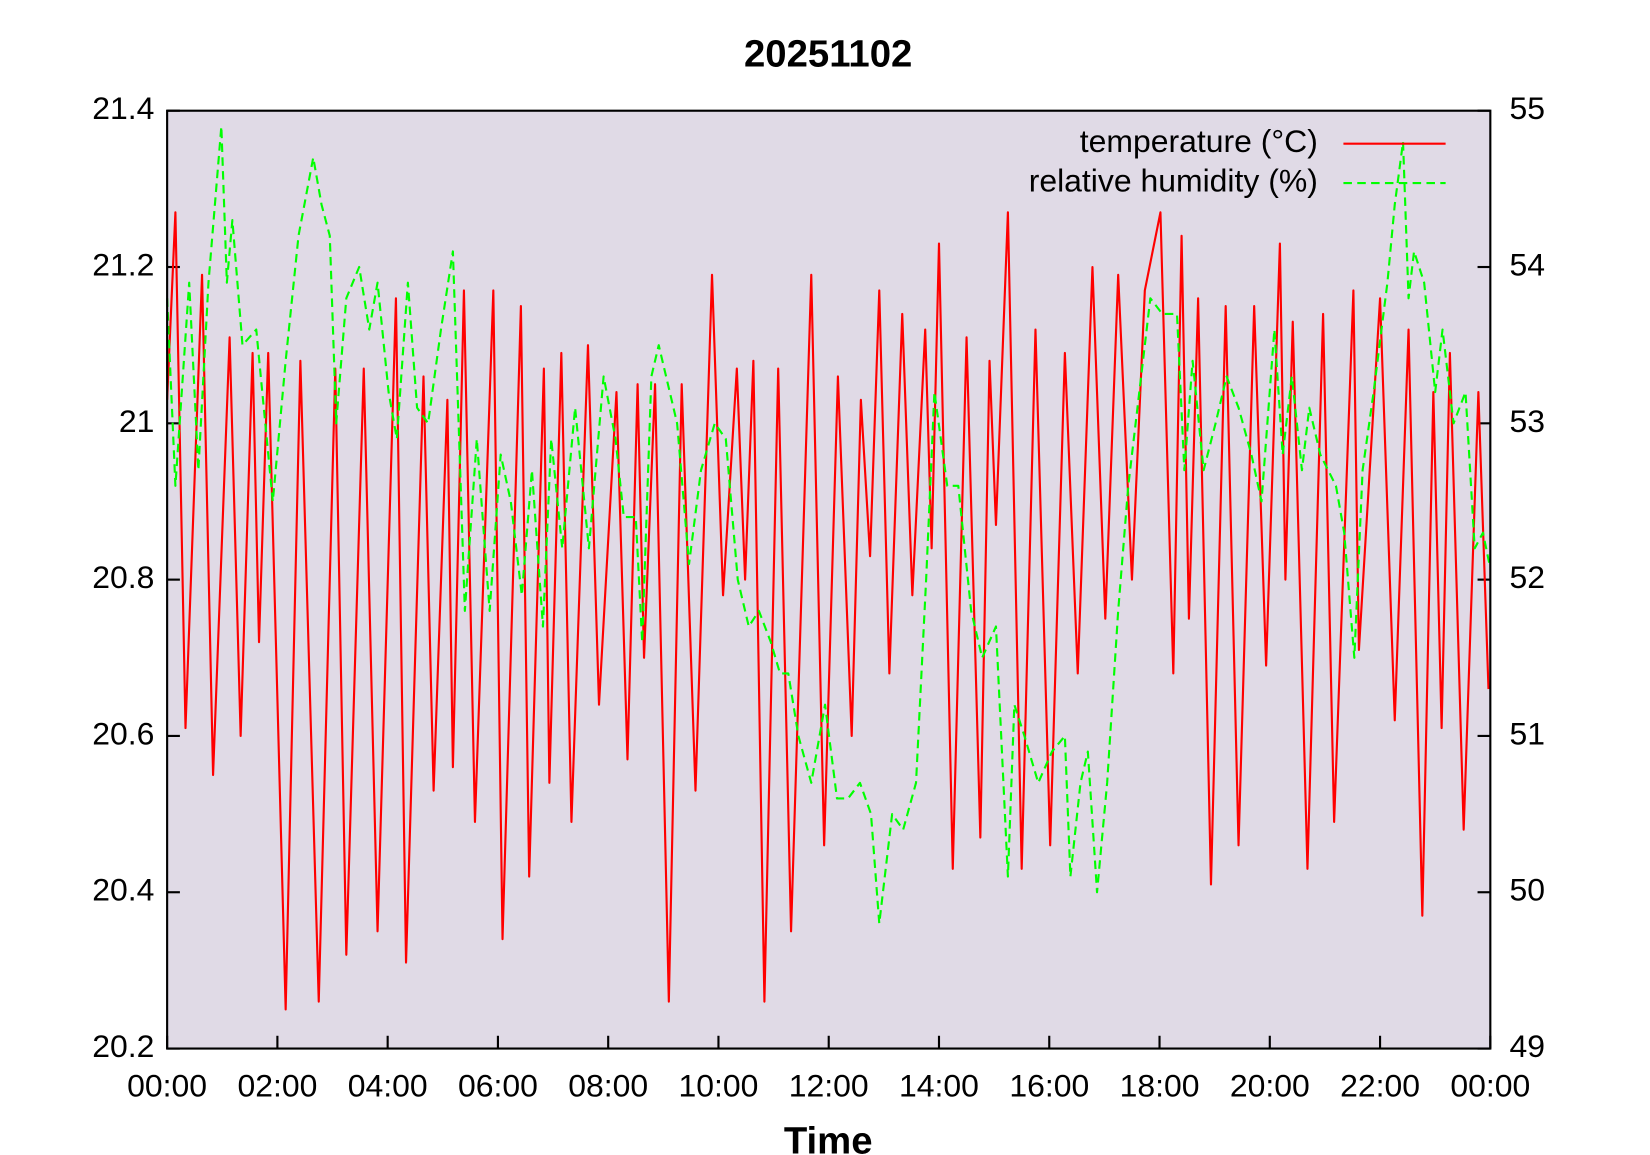 The height and width of the screenshot is (1155, 1650). I want to click on x-tick-label: 10:00, so click(719, 1085).